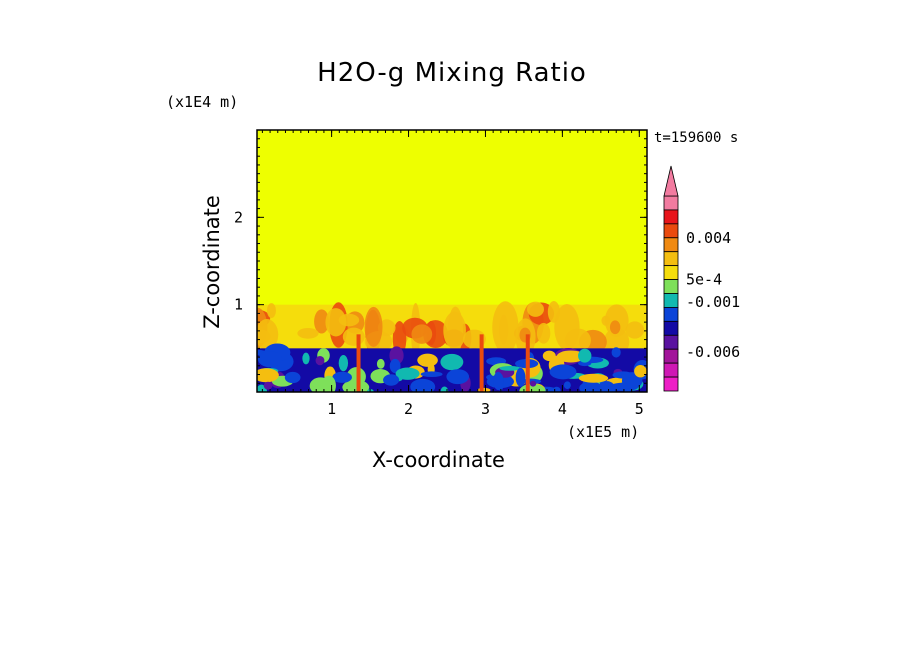 The image size is (904, 654). I want to click on time-label: t=159600 s, so click(696, 138).